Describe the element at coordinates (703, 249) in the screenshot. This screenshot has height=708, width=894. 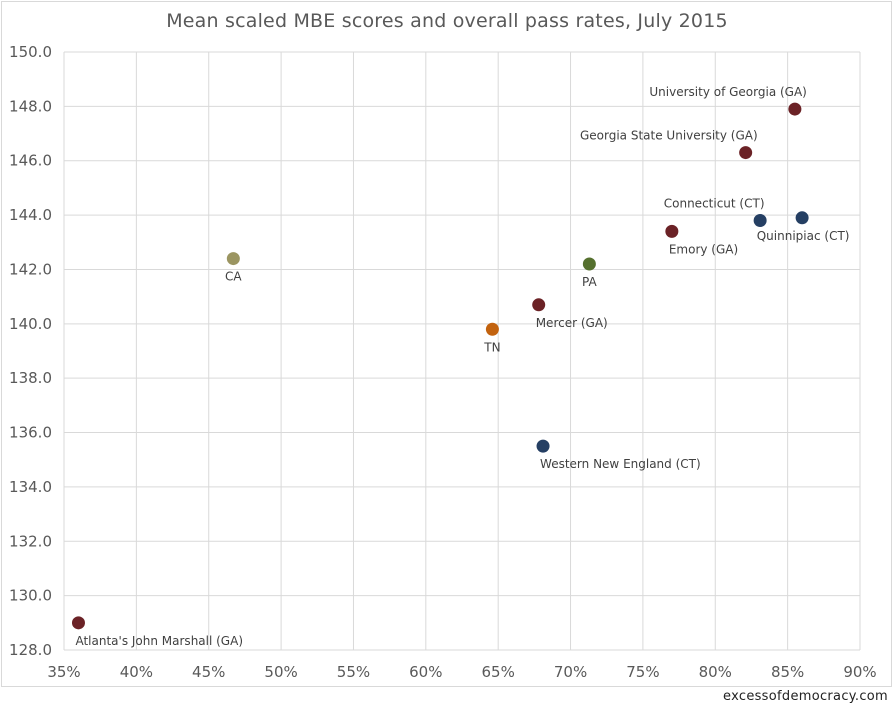
I see `point-label: Emory (GA)` at that location.